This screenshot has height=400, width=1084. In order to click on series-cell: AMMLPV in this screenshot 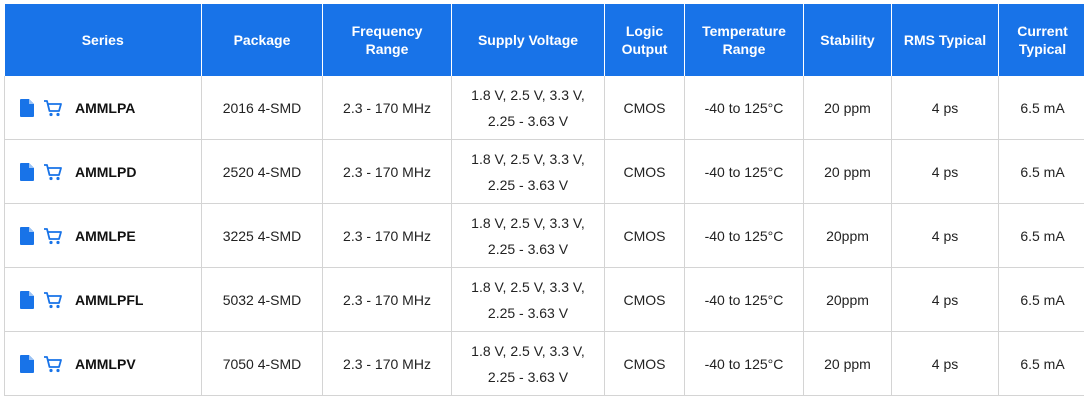, I will do `click(103, 363)`.